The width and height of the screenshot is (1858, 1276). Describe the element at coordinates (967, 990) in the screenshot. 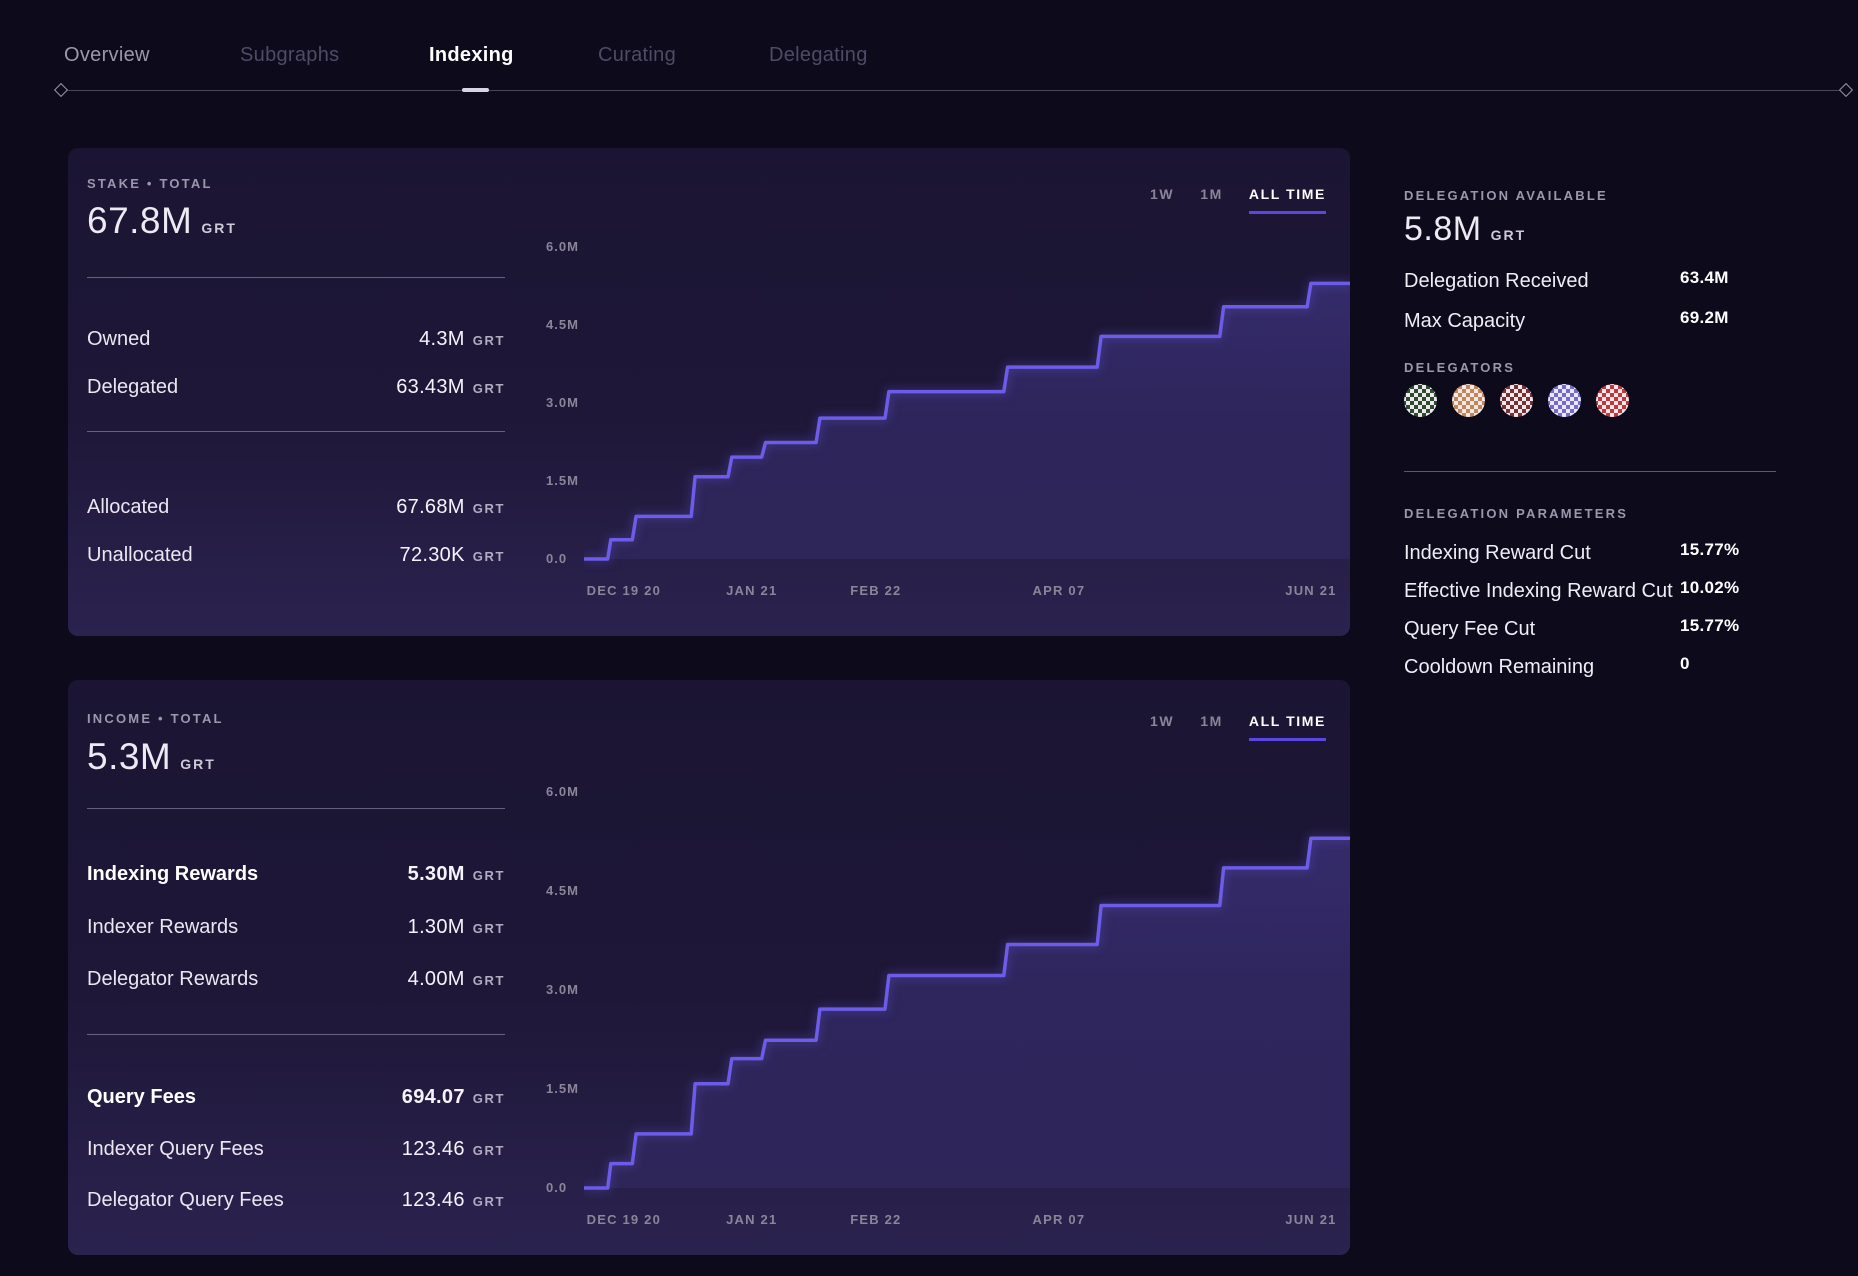

I see `income-chart-plot` at that location.